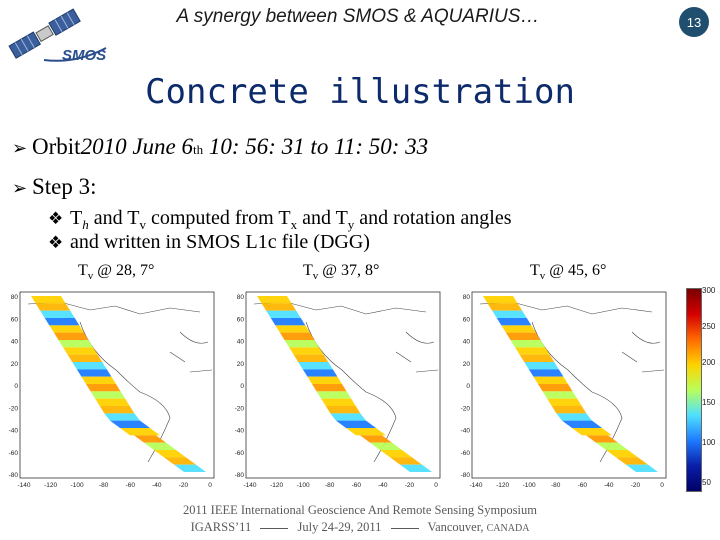  Describe the element at coordinates (694, 390) in the screenshot. I see `colorbar` at that location.